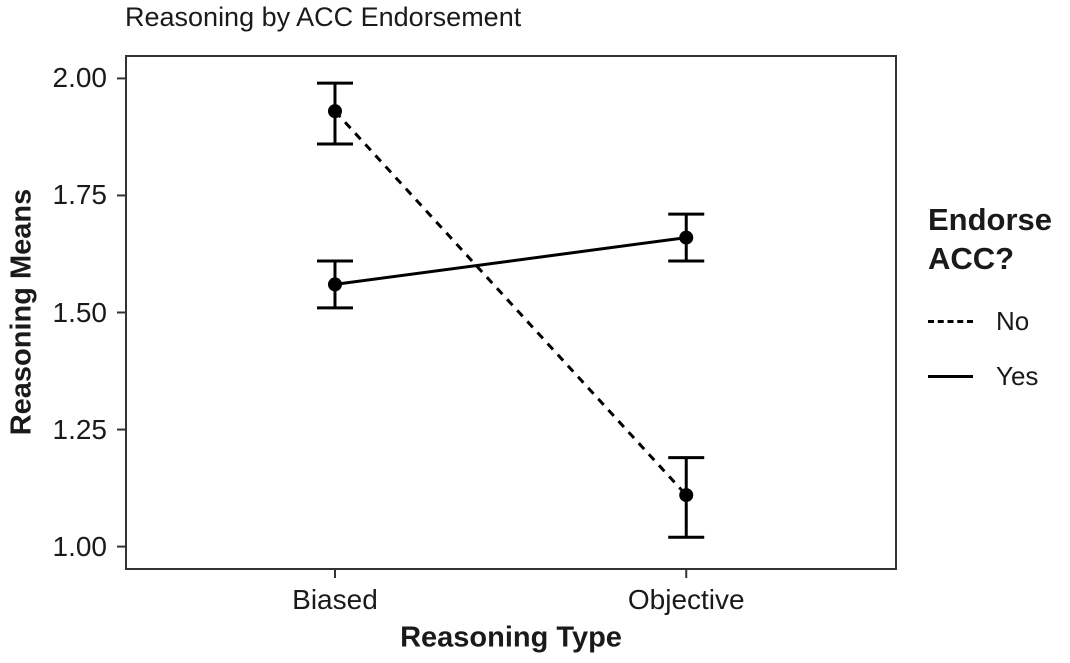 The width and height of the screenshot is (1070, 663). What do you see at coordinates (686, 599) in the screenshot?
I see `x-tick-label: Objective` at bounding box center [686, 599].